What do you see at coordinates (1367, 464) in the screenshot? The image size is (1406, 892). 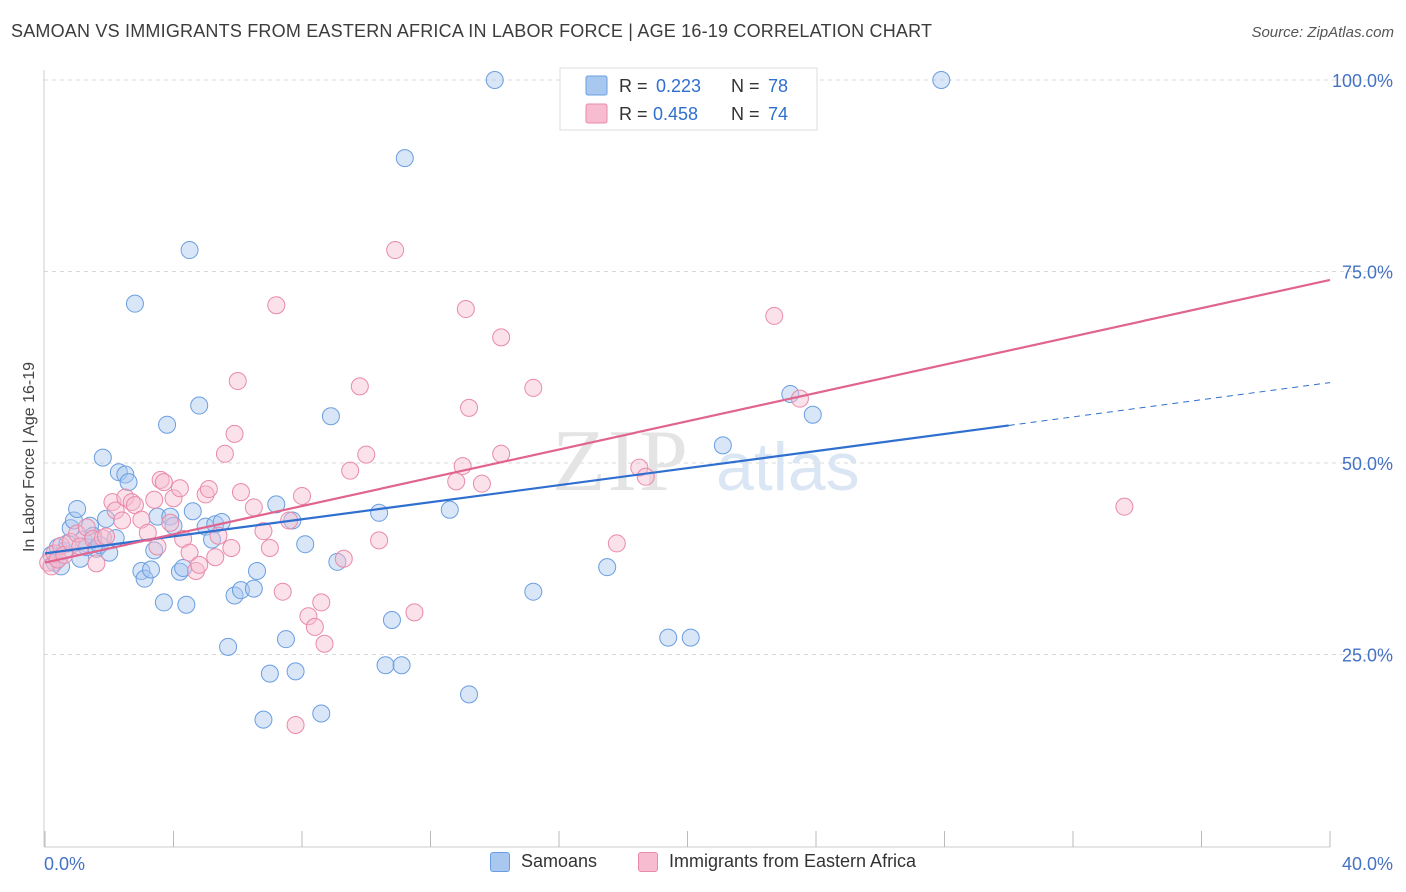 I see `y-tick-label: 50.0%` at bounding box center [1367, 464].